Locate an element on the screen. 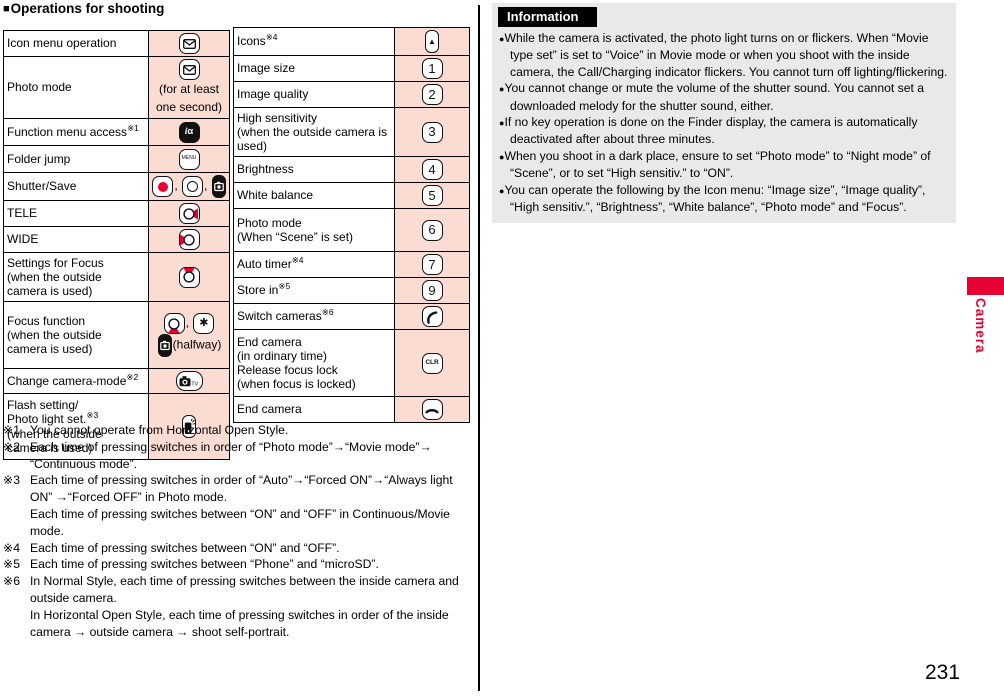 The width and height of the screenshot is (1004, 699). operation-label: Icon menu operation is located at coordinates (76, 43).